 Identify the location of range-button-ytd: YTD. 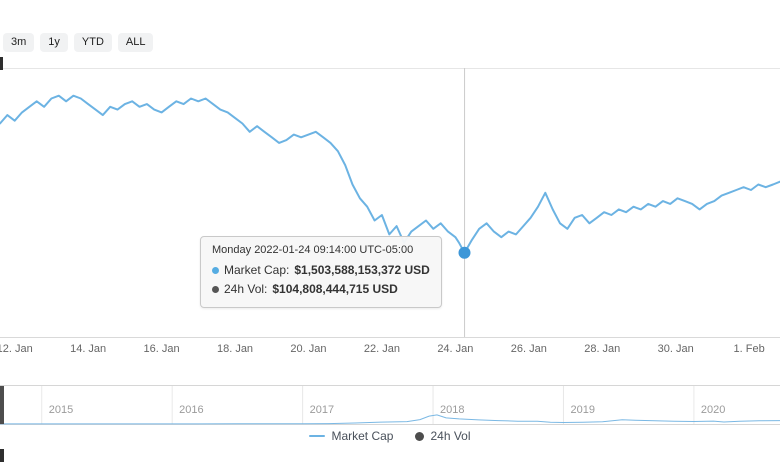
(92, 42).